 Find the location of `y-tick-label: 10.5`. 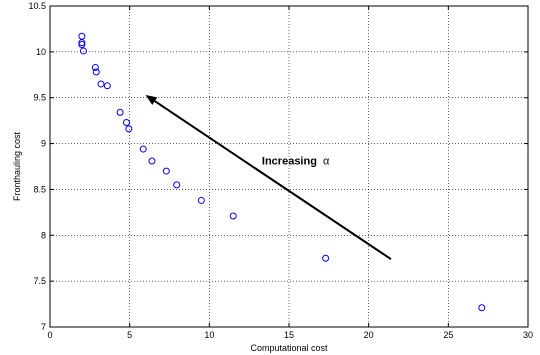

y-tick-label: 10.5 is located at coordinates (37, 6).